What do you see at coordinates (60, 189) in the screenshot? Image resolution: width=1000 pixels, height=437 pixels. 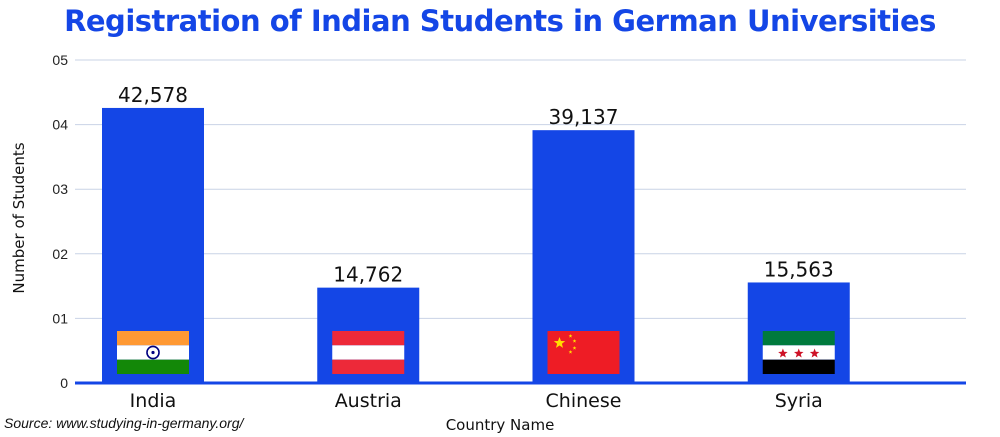 I see `y-tick-label: 03` at bounding box center [60, 189].